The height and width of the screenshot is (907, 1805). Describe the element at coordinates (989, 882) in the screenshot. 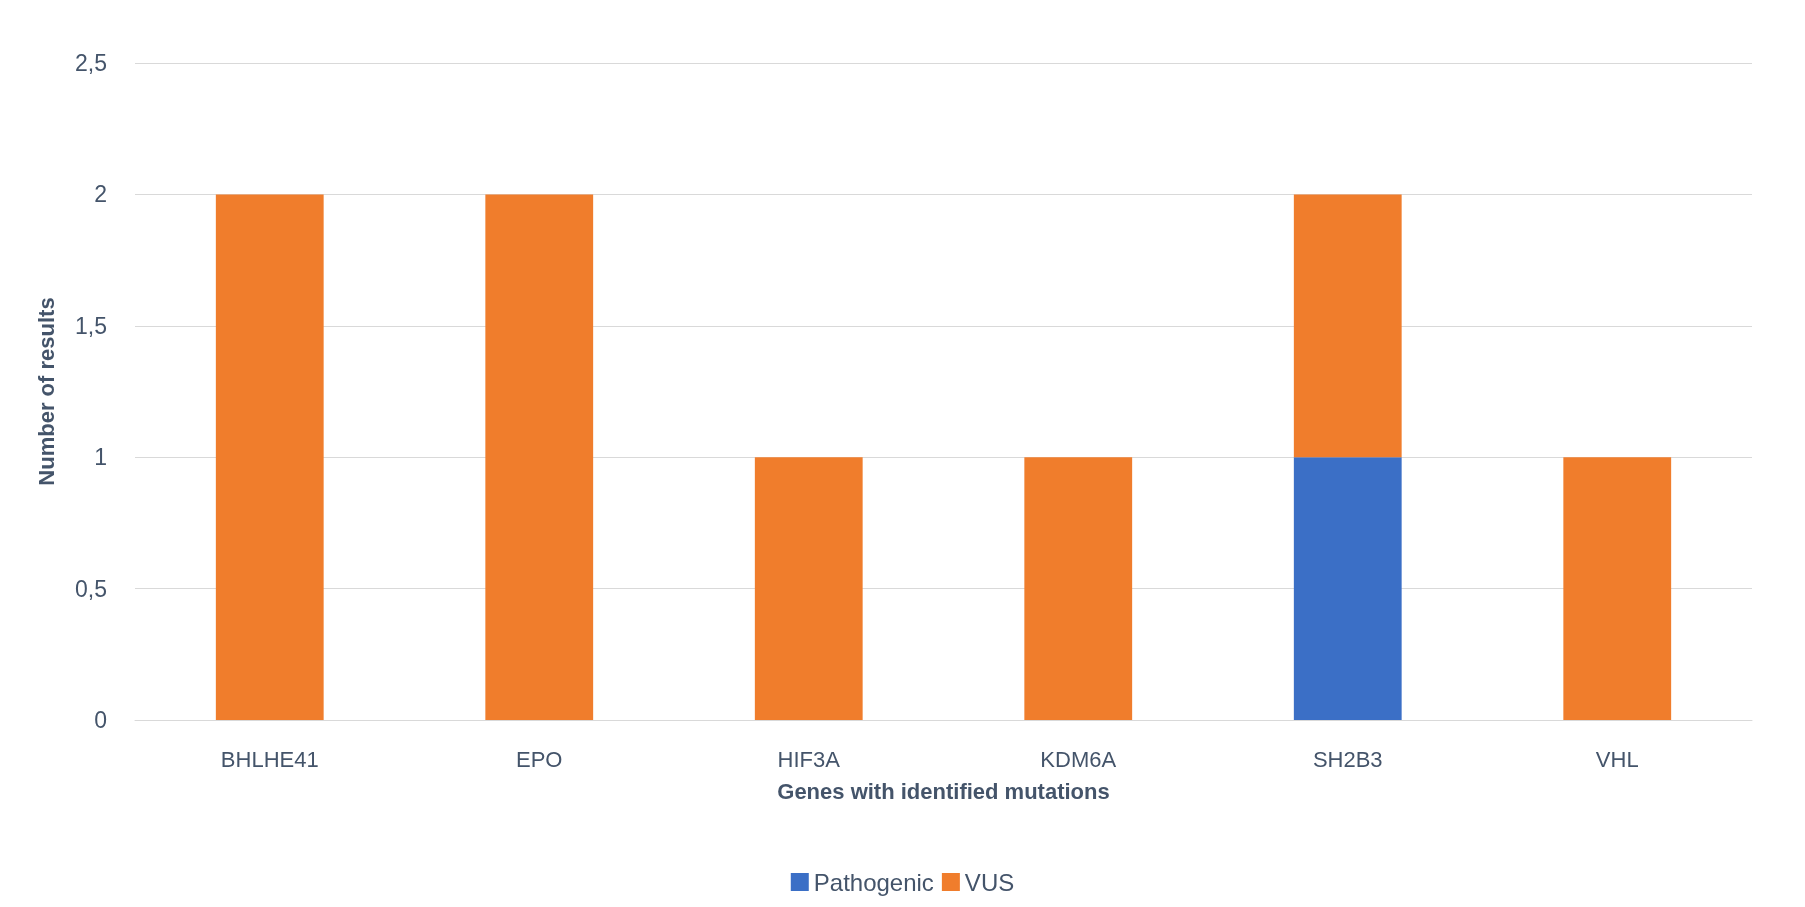

I see `legend-label: VUS` at that location.